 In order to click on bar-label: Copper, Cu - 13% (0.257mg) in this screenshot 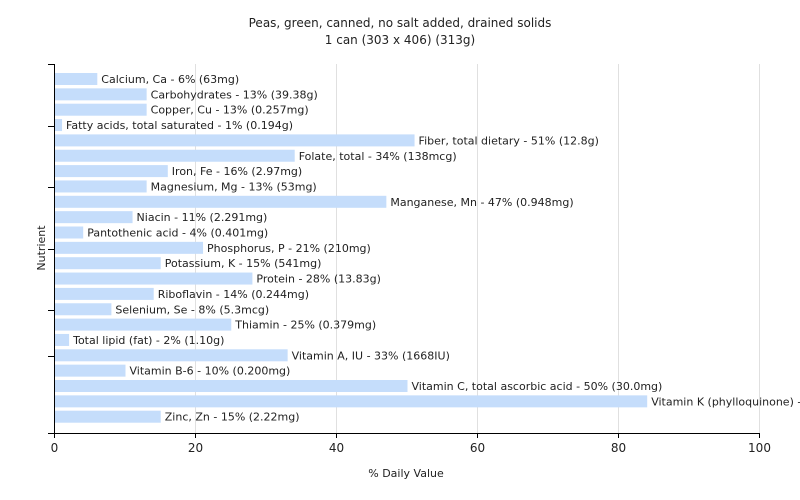, I will do `click(230, 110)`.